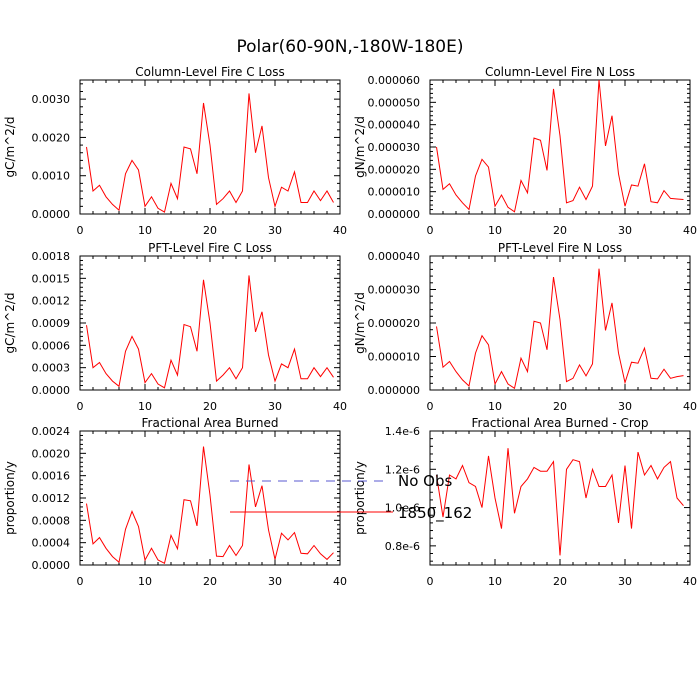 The width and height of the screenshot is (700, 700). Describe the element at coordinates (51, 368) in the screenshot. I see `y-tick-label: 0.0003` at that location.